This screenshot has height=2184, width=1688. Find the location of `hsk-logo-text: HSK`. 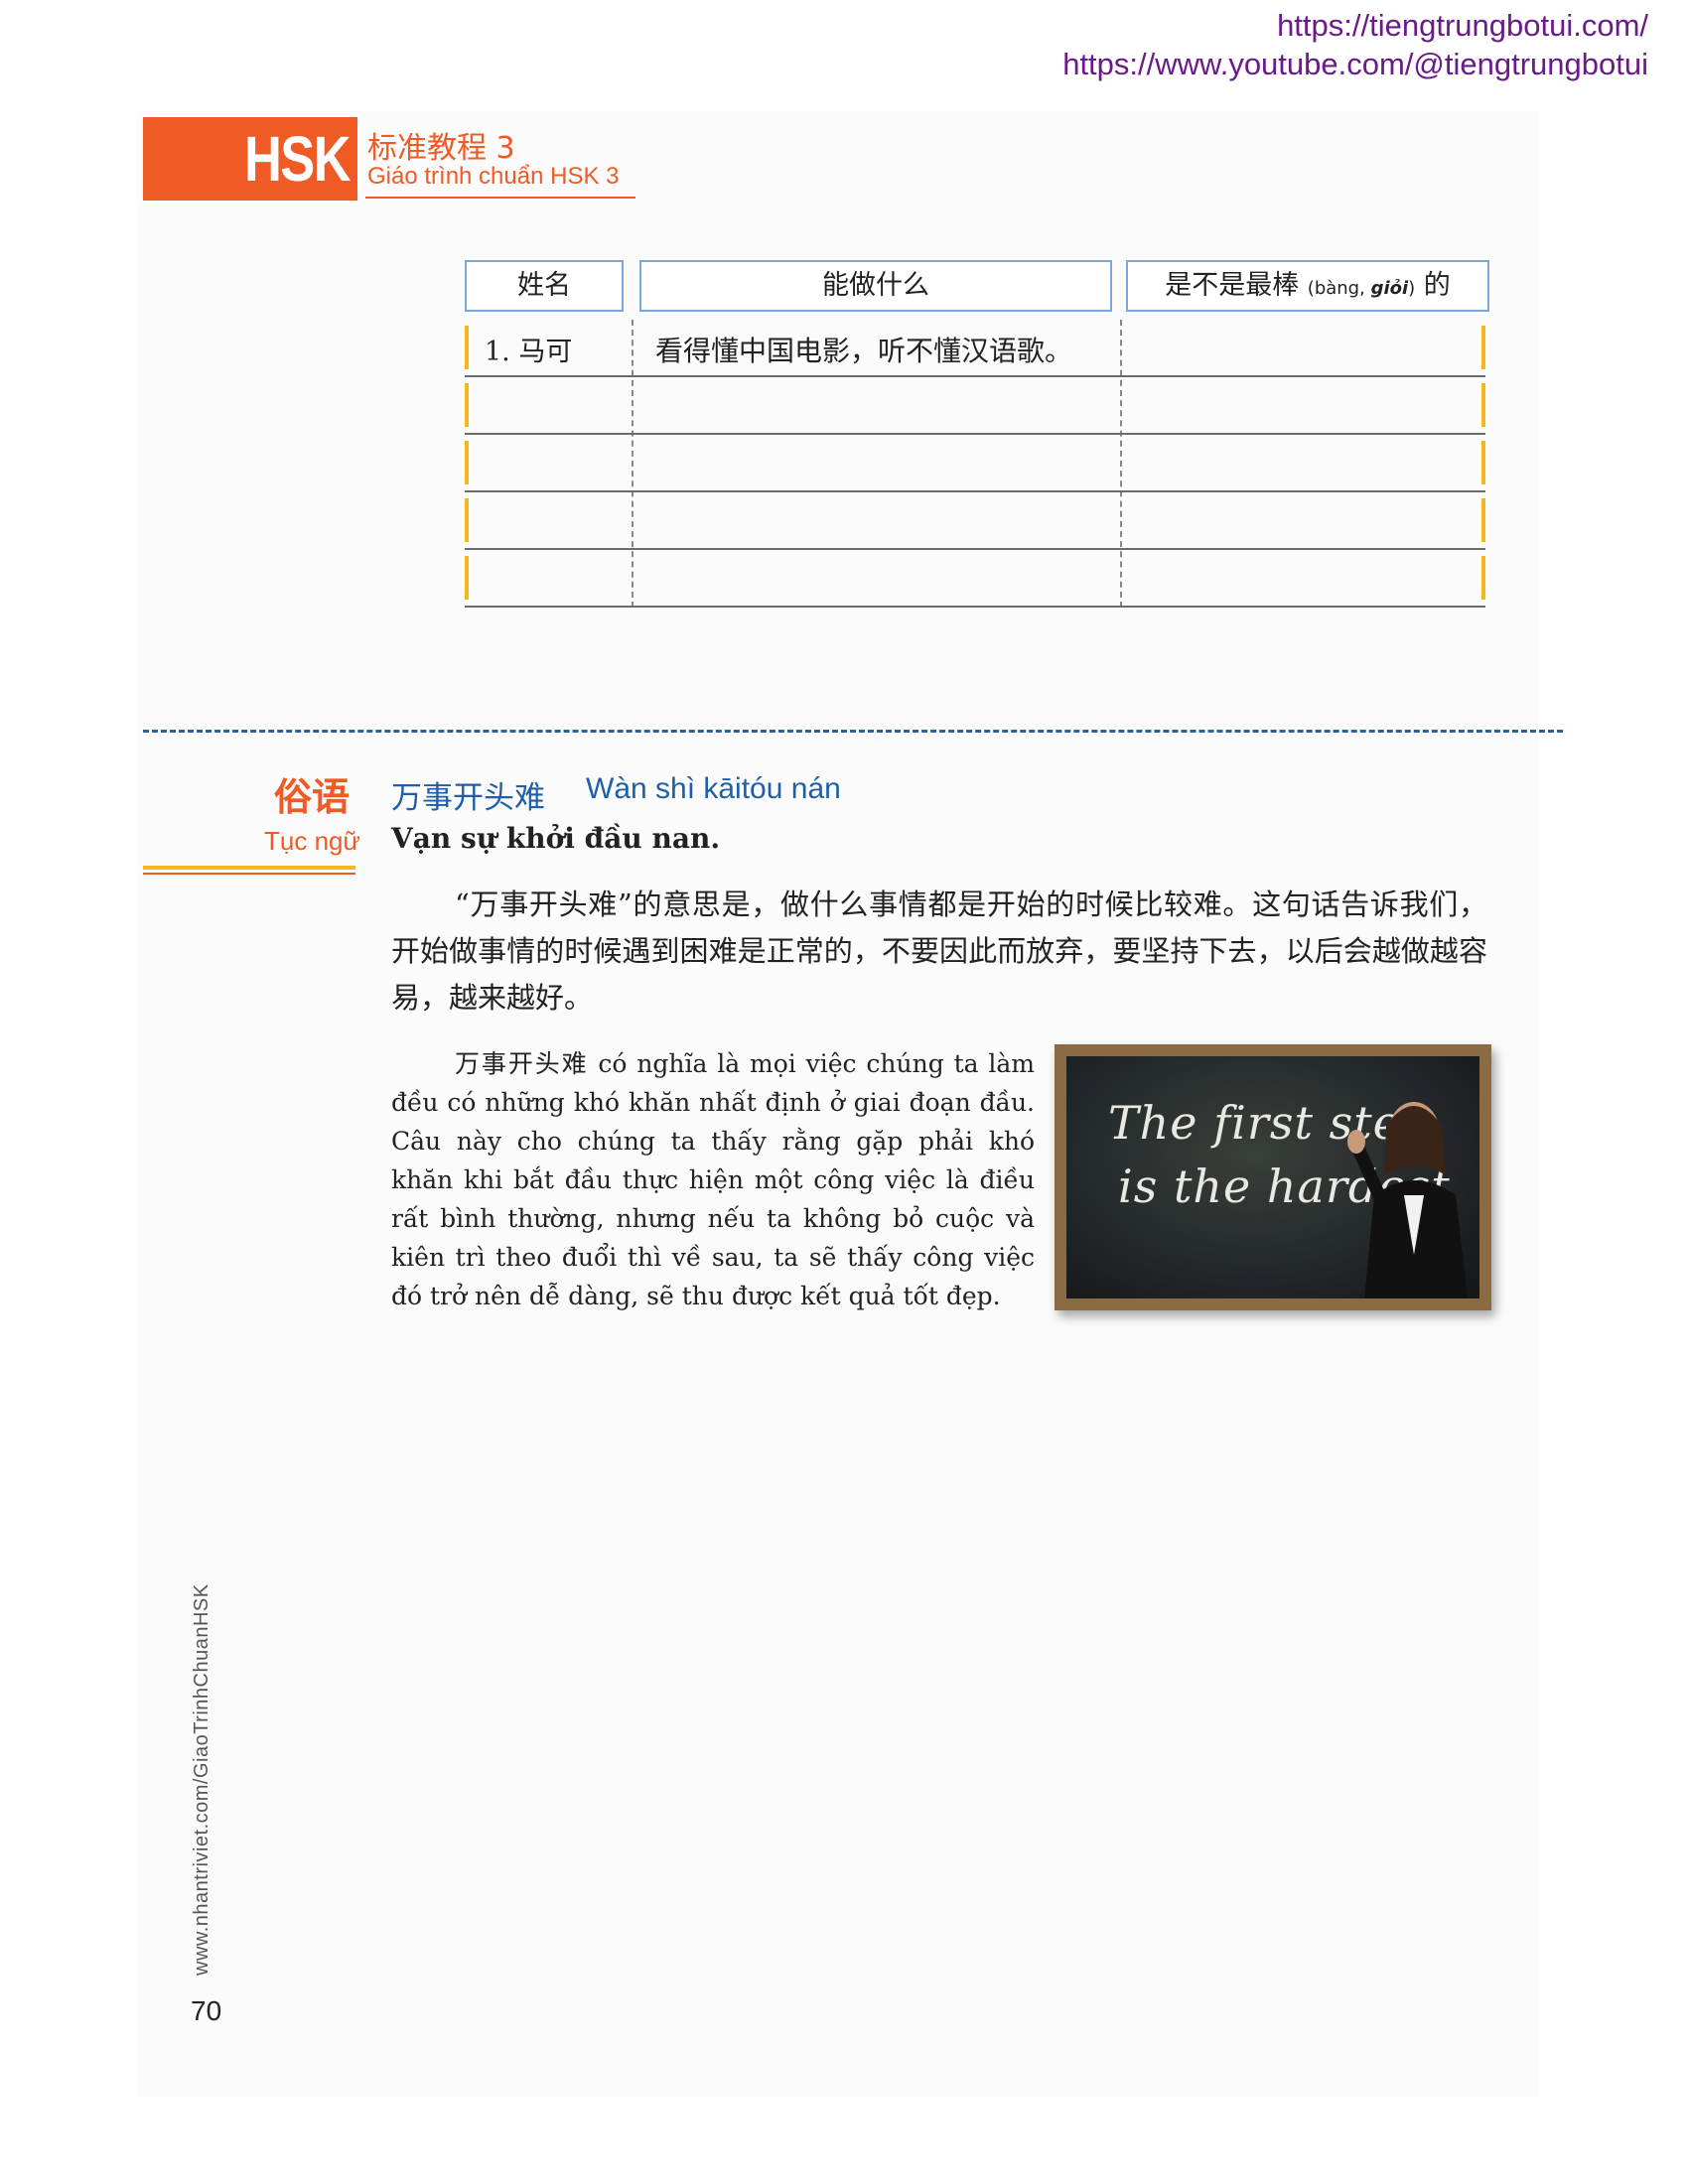

hsk-logo-text: HSK is located at coordinates (298, 159).